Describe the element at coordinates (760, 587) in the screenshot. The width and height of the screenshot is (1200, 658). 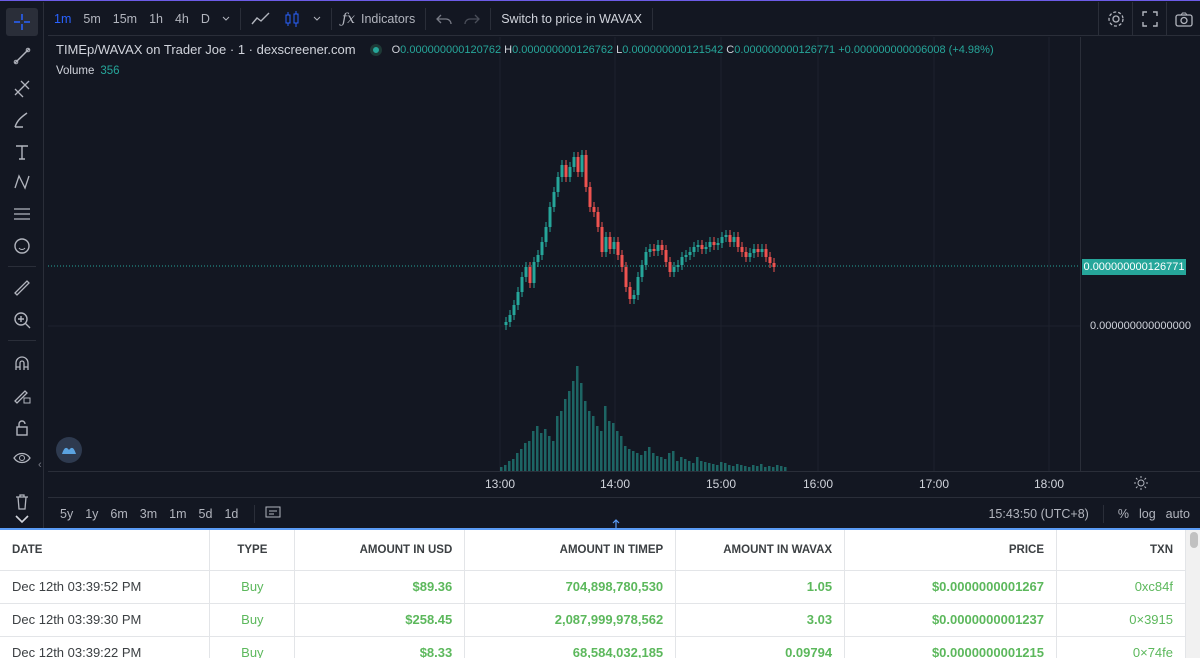
I see `trade-wavax: 1.05` at that location.